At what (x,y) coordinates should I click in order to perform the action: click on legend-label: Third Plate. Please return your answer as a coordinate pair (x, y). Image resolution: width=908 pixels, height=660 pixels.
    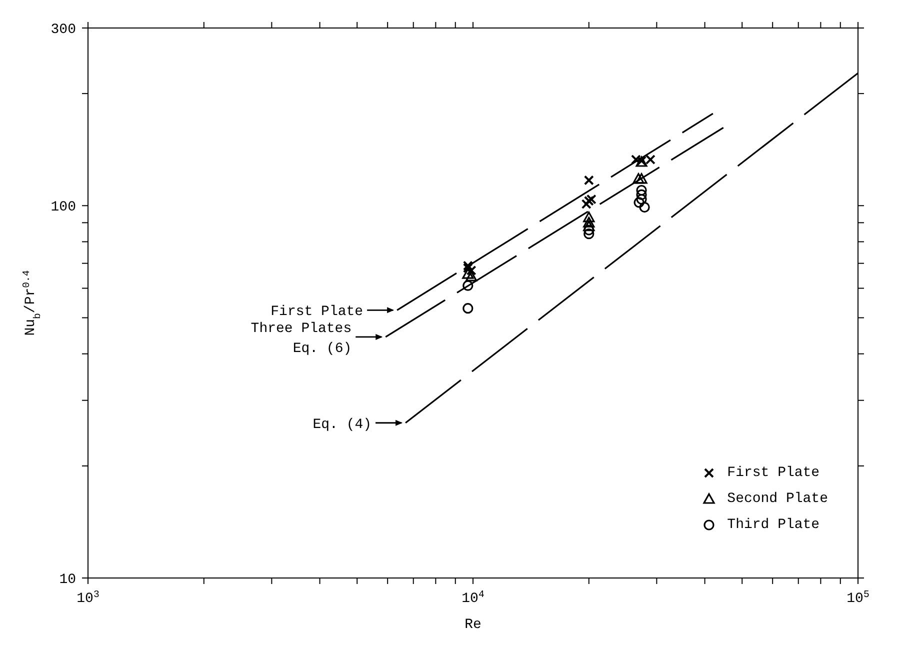
    Looking at the image, I should click on (773, 525).